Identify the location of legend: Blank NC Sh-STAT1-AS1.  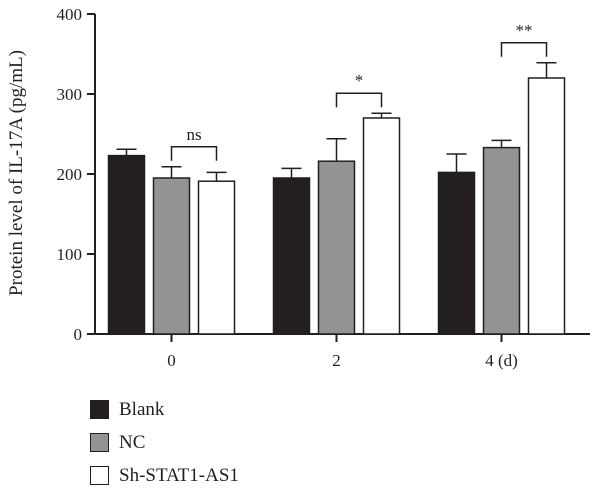
(164, 442).